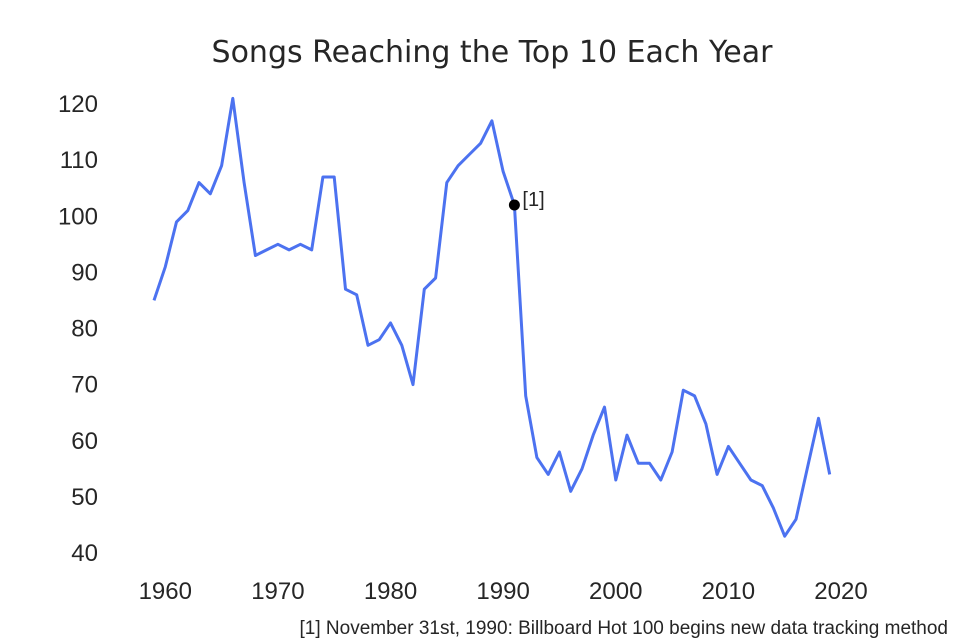  Describe the element at coordinates (533, 200) in the screenshot. I see `annotation-label: [1]` at that location.